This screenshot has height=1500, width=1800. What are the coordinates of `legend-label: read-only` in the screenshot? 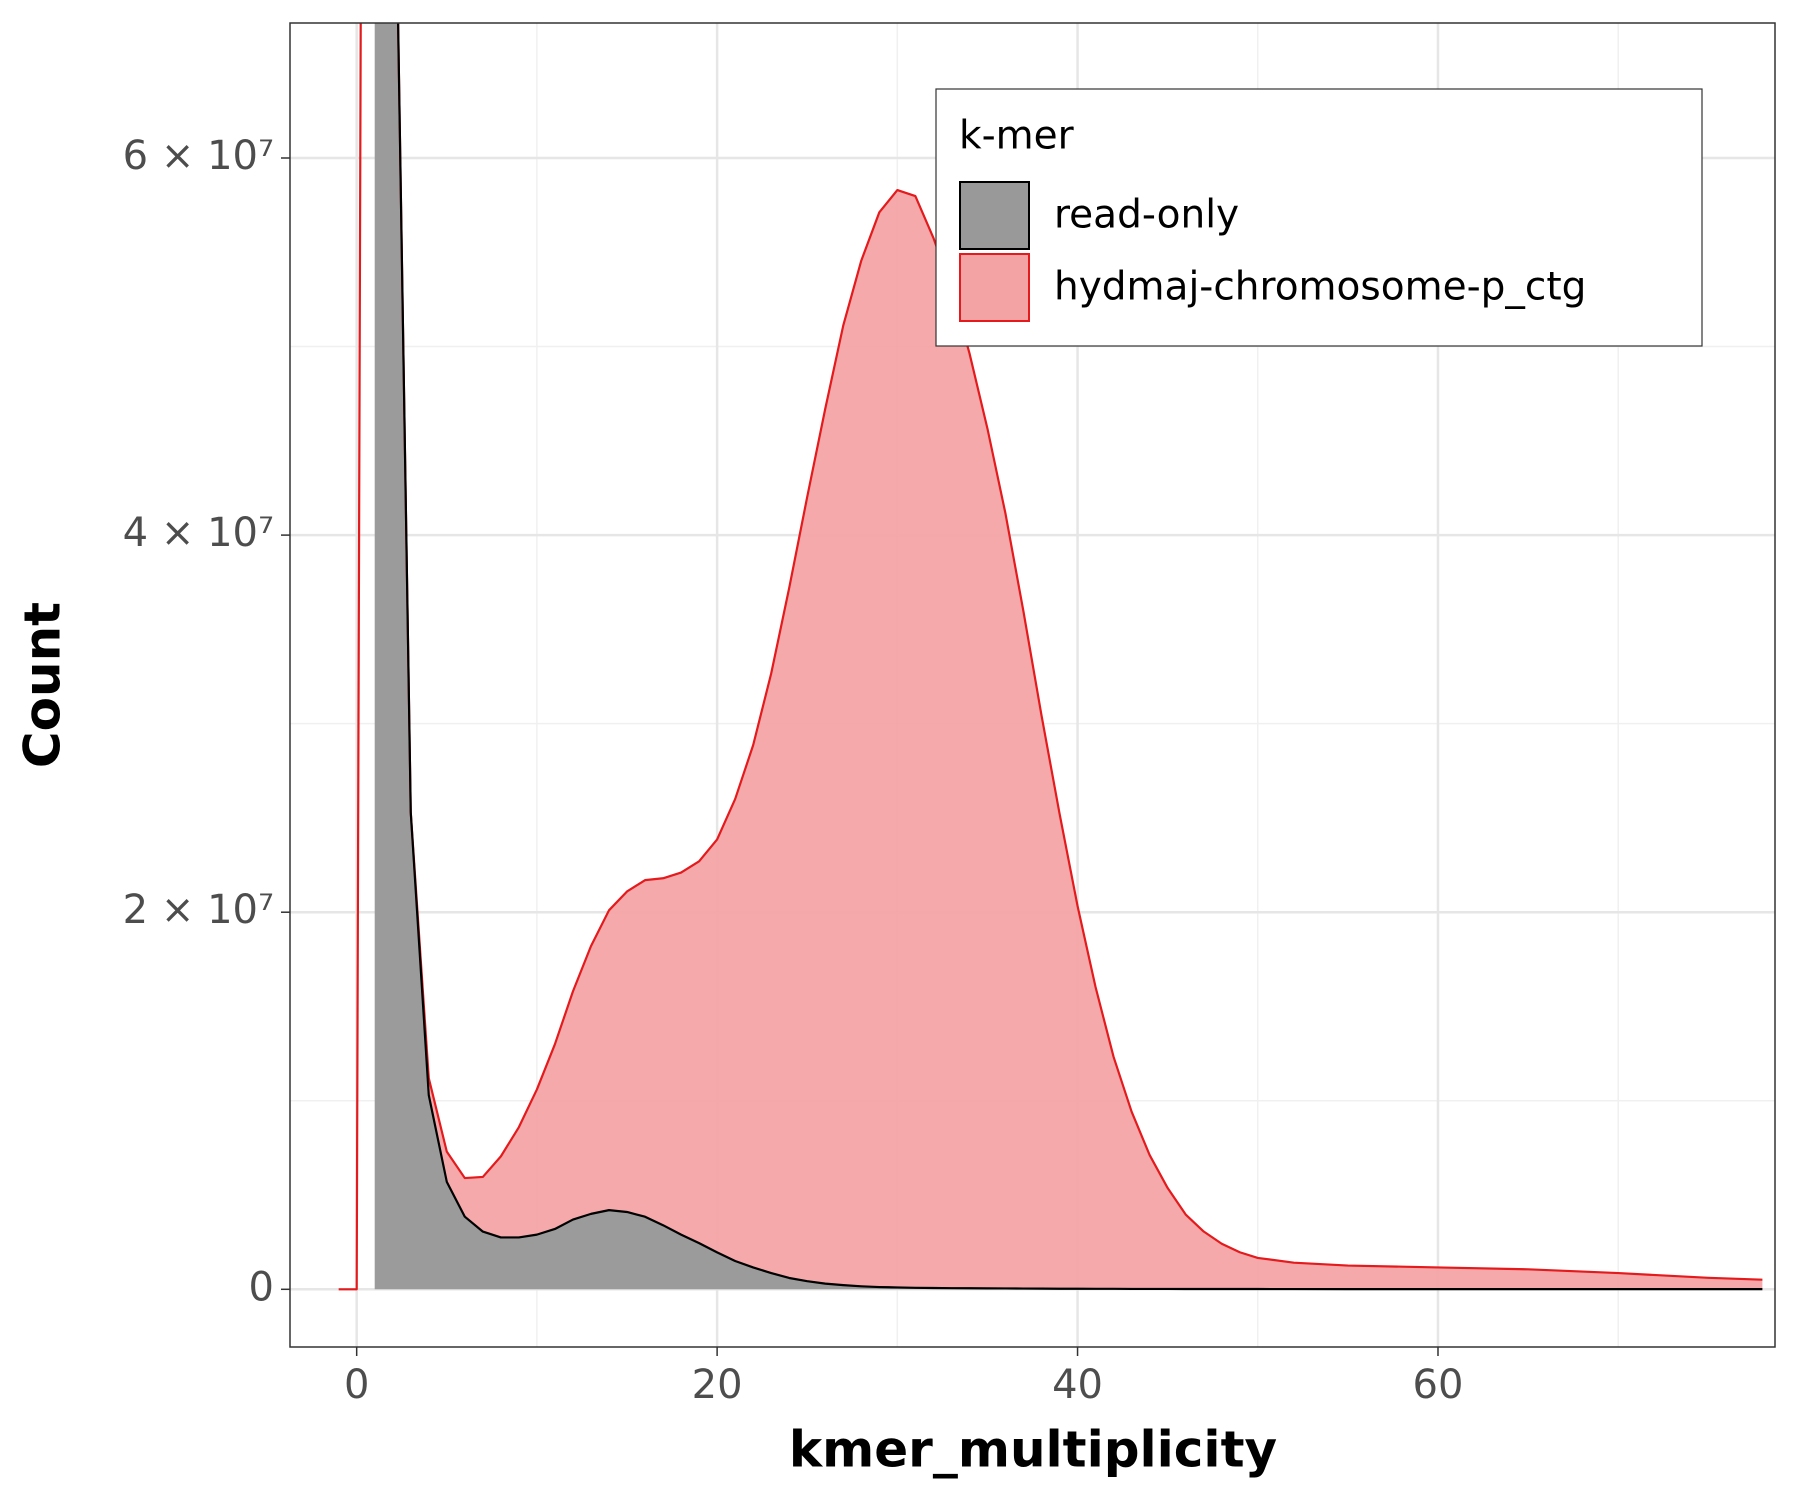 It's located at (1146, 215).